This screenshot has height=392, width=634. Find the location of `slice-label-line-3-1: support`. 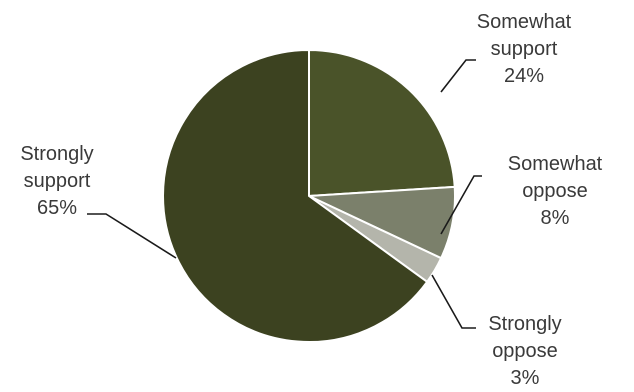

slice-label-line-3-1: support is located at coordinates (57, 181).